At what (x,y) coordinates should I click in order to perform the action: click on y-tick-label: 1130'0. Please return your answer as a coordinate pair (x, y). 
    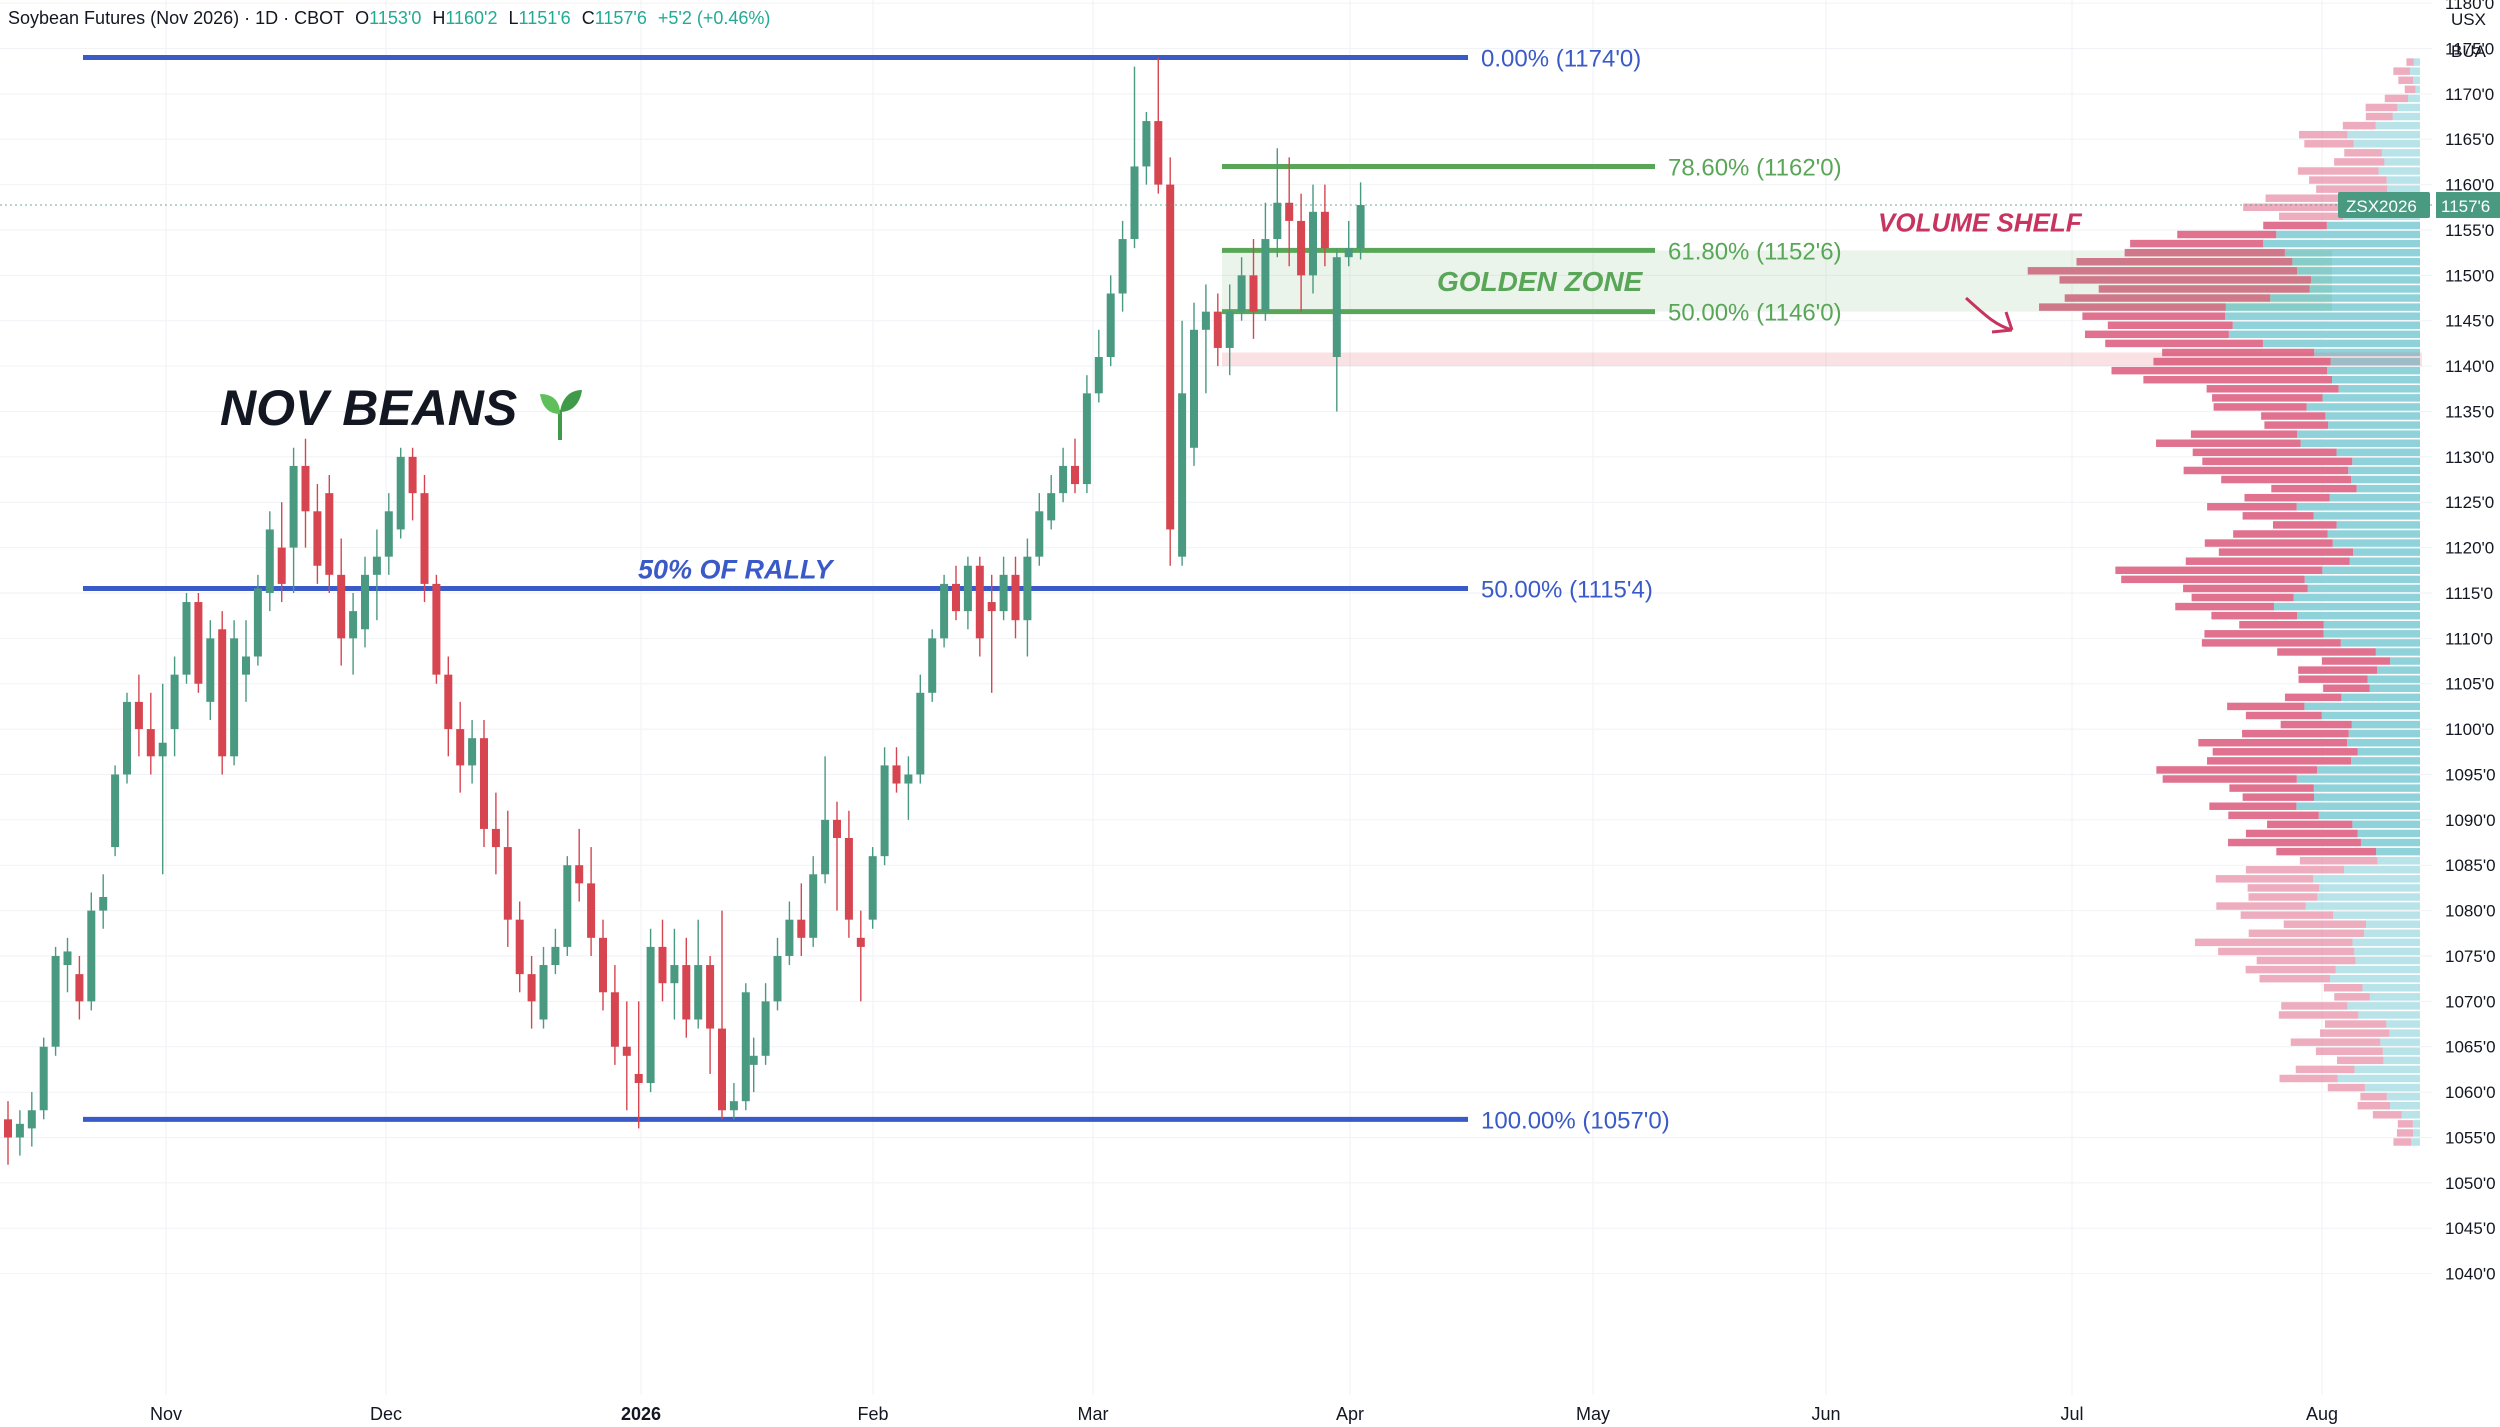
    Looking at the image, I should click on (2469, 457).